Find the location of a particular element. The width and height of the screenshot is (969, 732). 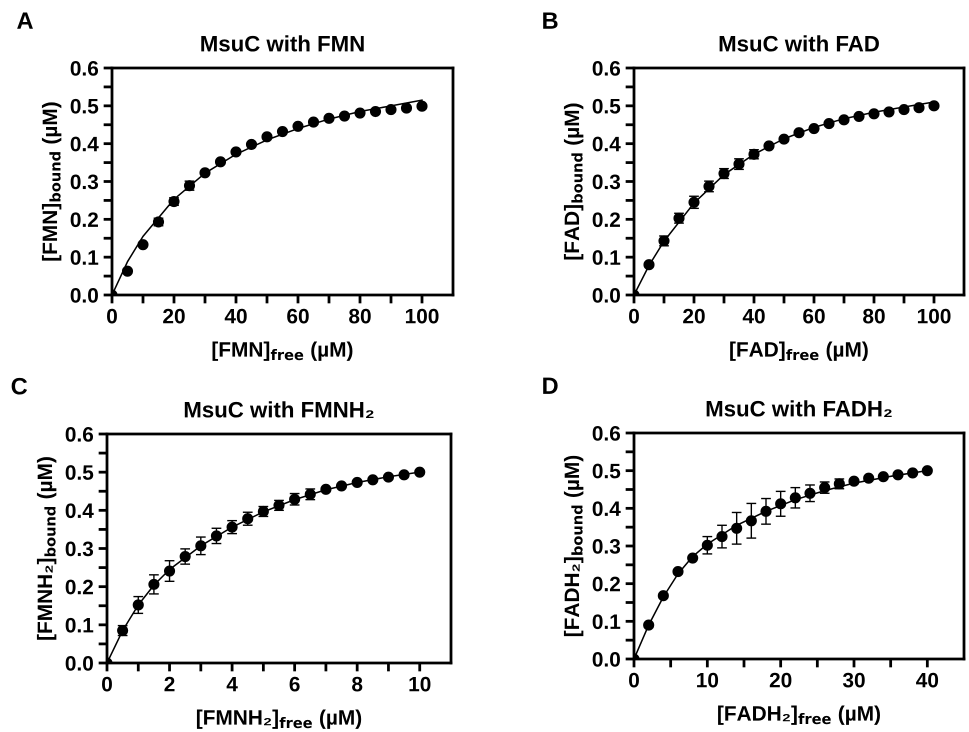

x-axis-title: [FMNH₂]$_{free}$ (µM) is located at coordinates (279, 719).